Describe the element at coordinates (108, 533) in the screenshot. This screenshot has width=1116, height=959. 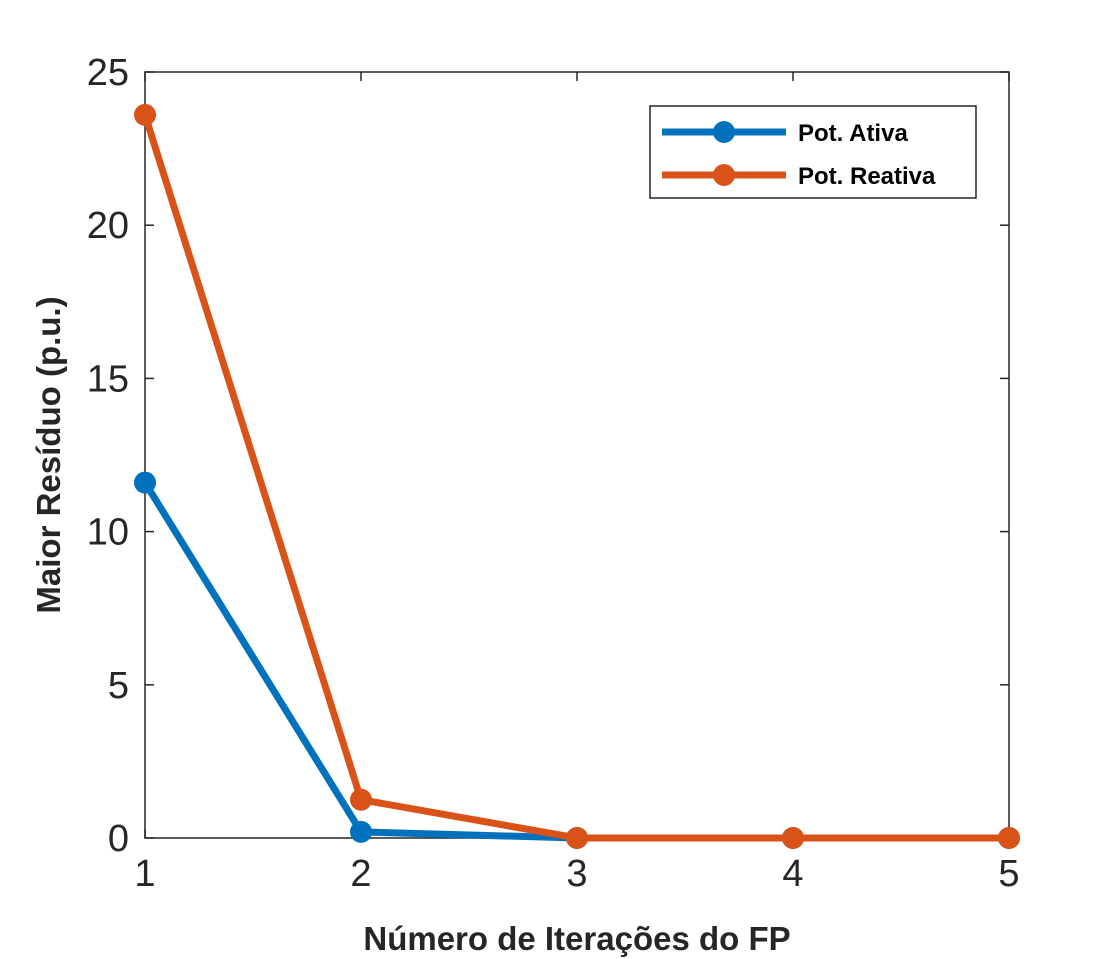
I see `y-tick-label-10: 10` at that location.